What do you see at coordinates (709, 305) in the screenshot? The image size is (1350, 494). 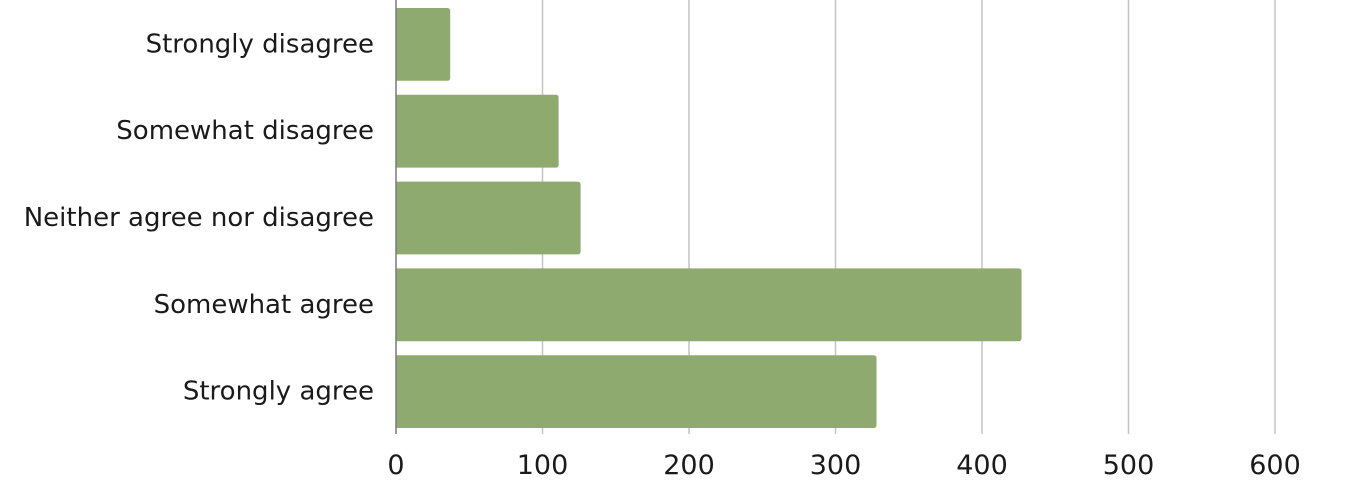 I see `bar-somewhat-agree` at bounding box center [709, 305].